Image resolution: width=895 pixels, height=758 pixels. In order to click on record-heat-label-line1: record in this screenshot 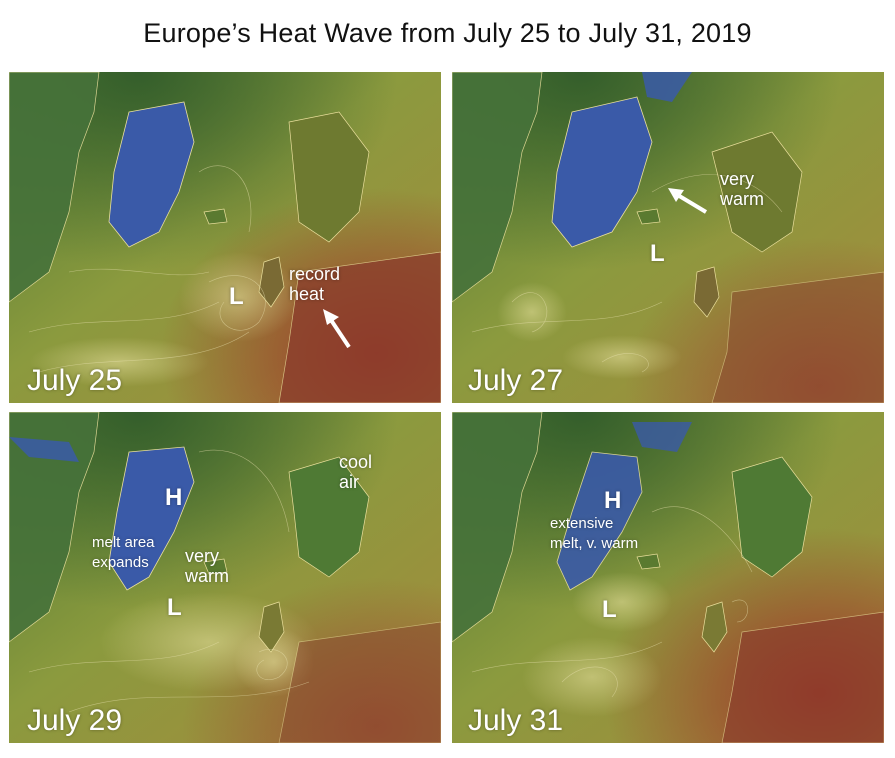, I will do `click(315, 274)`.